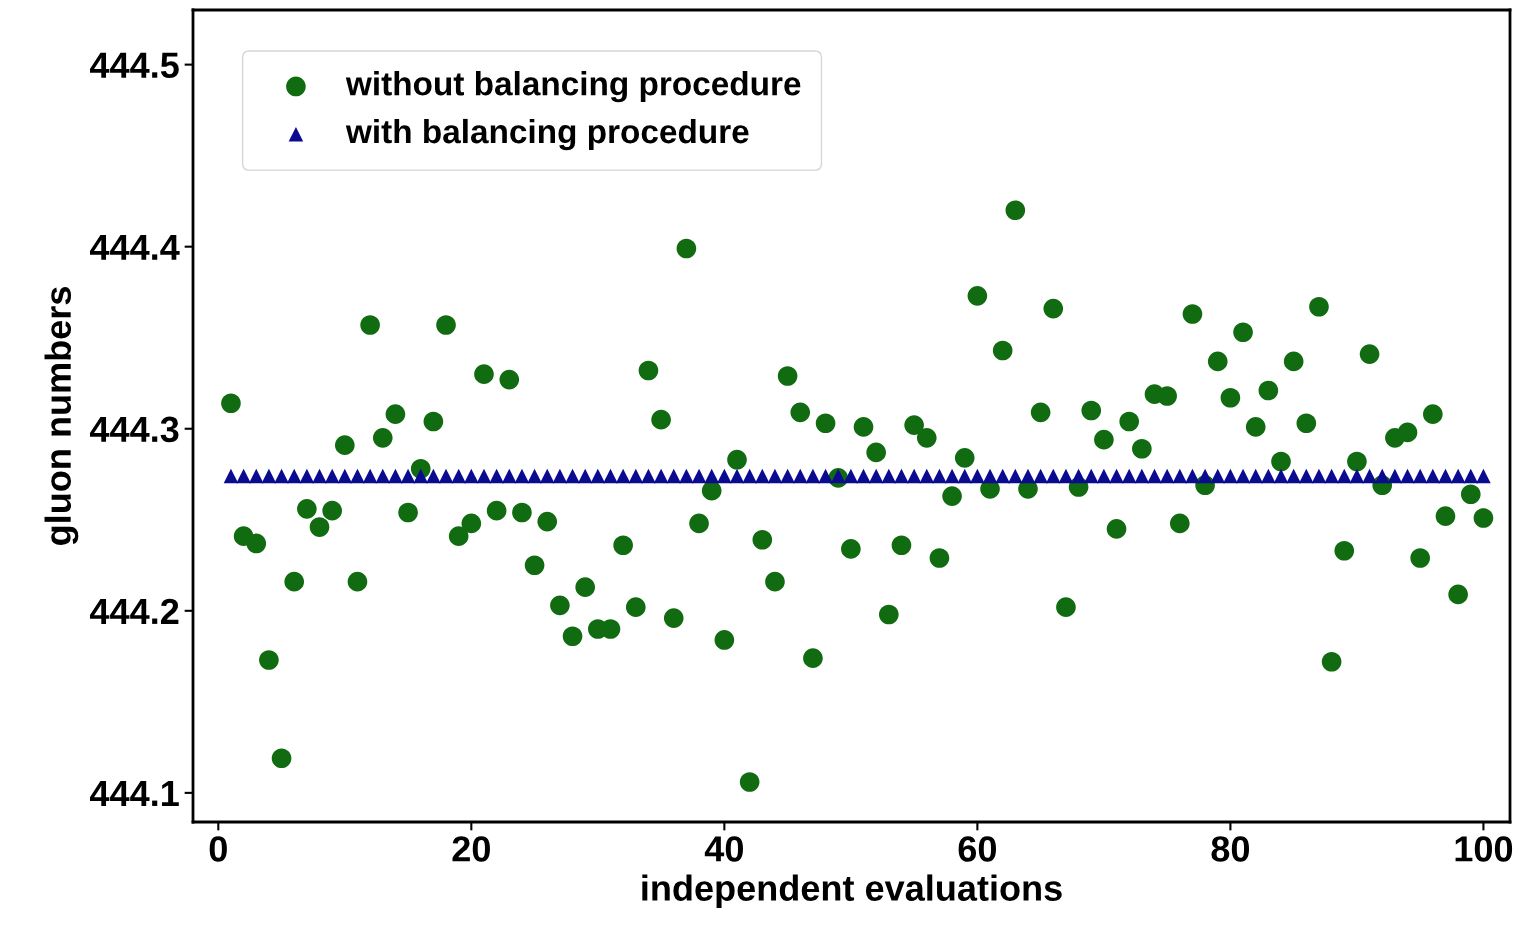 The width and height of the screenshot is (1528, 946). Describe the element at coordinates (852, 891) in the screenshot. I see `x-axis-title: independent evaluations` at that location.